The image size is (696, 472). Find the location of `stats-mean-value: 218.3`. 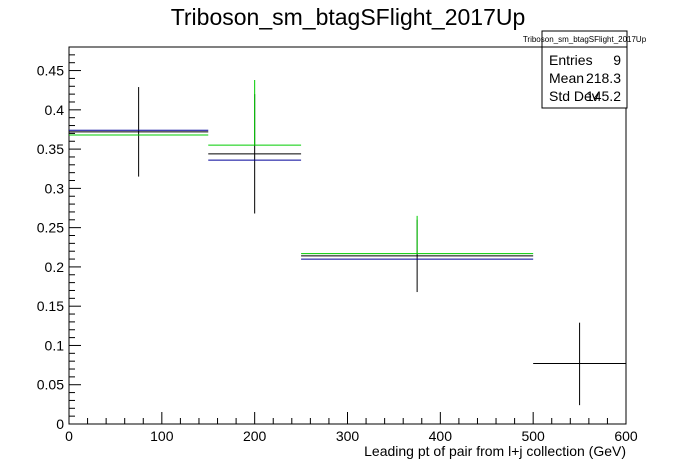

stats-mean-value: 218.3 is located at coordinates (603, 78).